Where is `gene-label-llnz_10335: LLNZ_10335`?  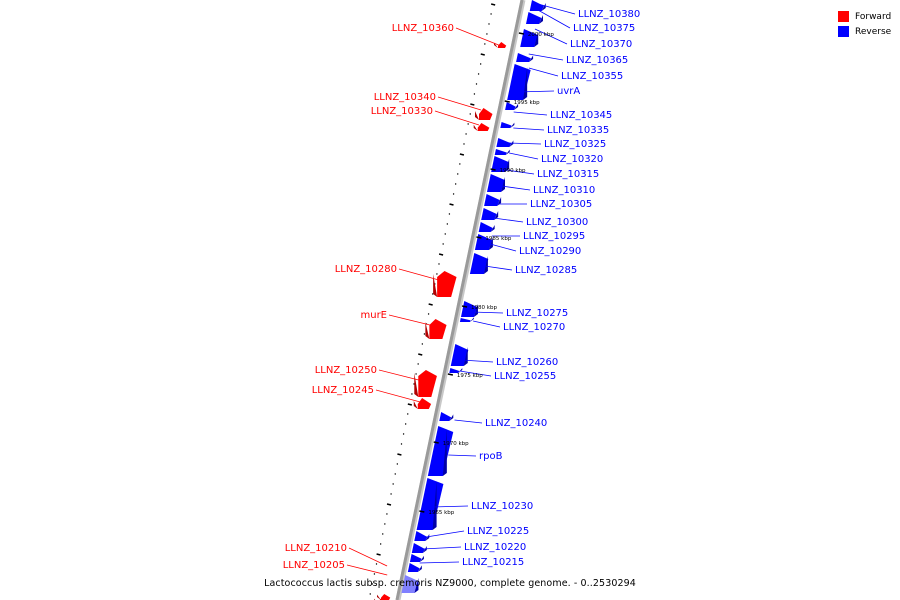 gene-label-llnz_10335: LLNZ_10335 is located at coordinates (578, 130).